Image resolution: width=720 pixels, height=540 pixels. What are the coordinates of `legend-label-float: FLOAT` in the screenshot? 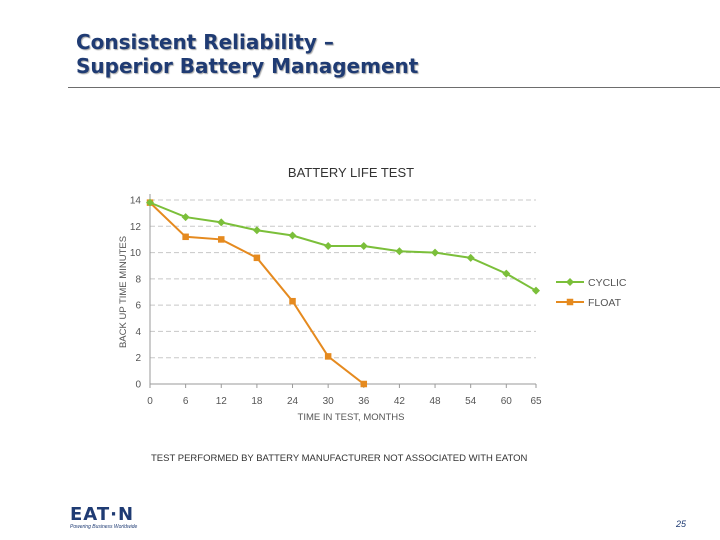 It's located at (605, 303).